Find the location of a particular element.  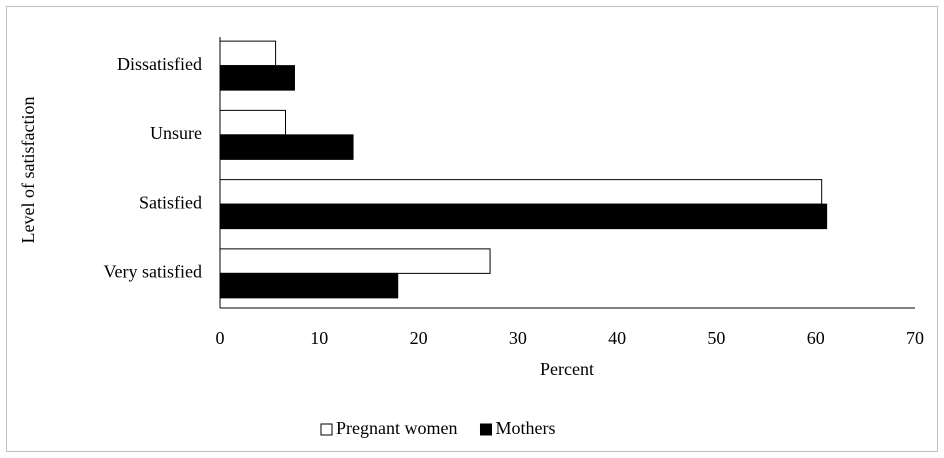

y-axis-label: Level of satisfaction is located at coordinates (28, 170).